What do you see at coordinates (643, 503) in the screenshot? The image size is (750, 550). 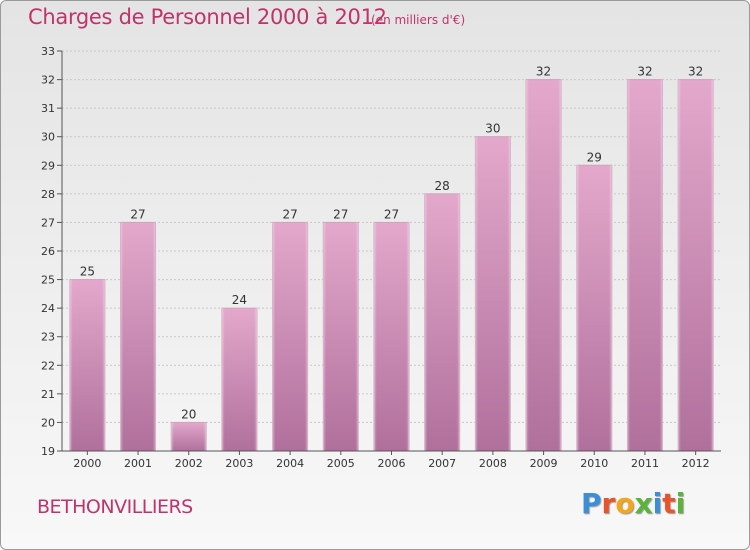 I see `logo-letter: x` at bounding box center [643, 503].